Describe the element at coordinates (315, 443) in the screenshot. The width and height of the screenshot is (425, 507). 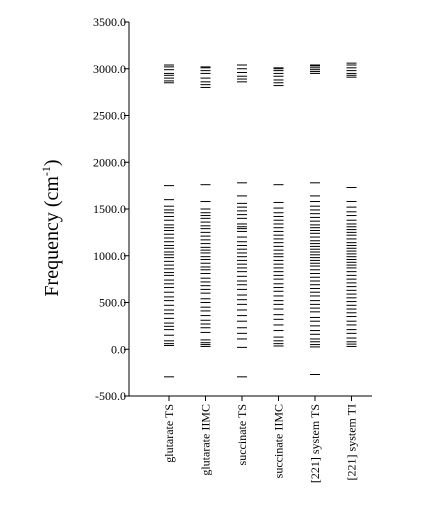
I see `category-label: [221] system TS` at that location.